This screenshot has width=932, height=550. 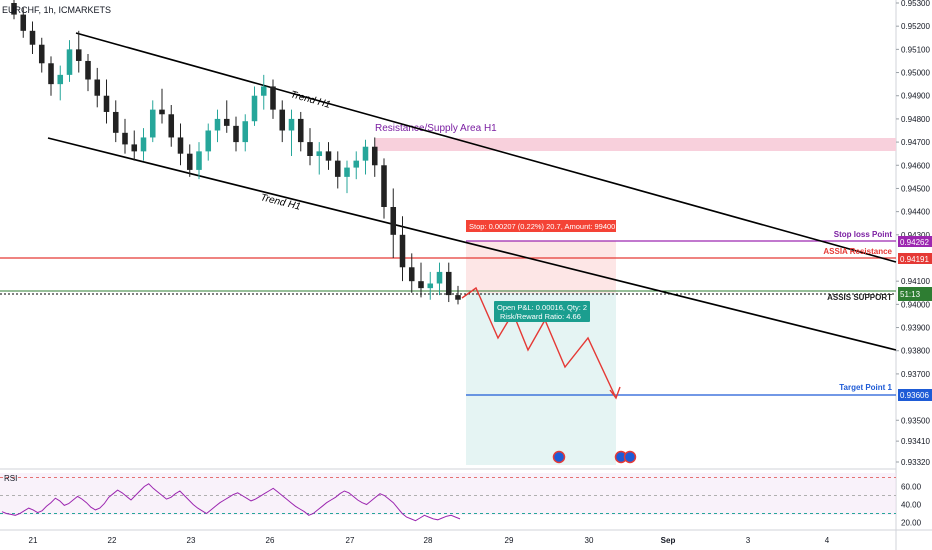 What do you see at coordinates (863, 234) in the screenshot?
I see `stop-loss-label: Stop loss Point` at bounding box center [863, 234].